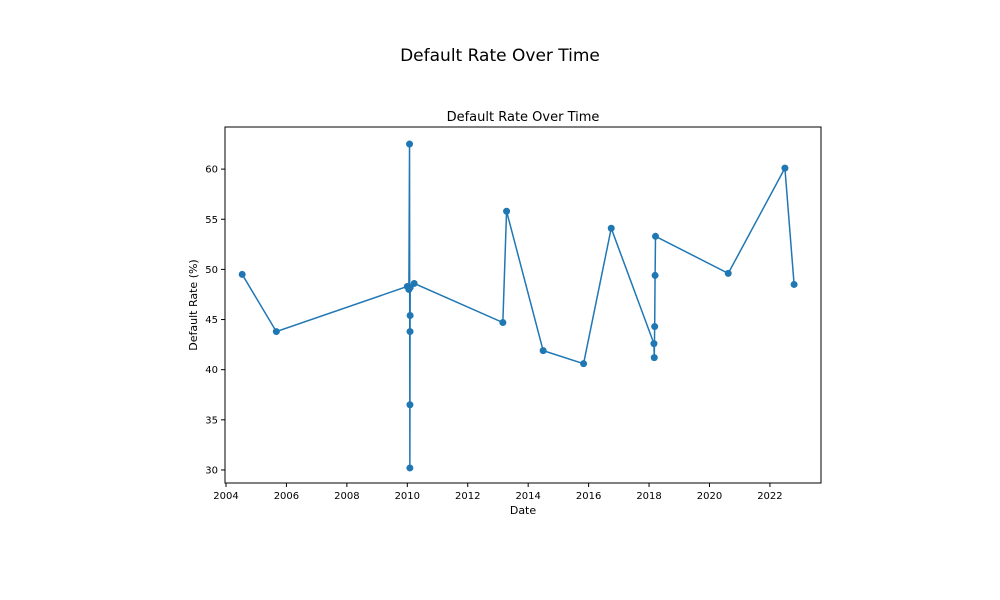  I want to click on y-tick-label: 60, so click(211, 170).